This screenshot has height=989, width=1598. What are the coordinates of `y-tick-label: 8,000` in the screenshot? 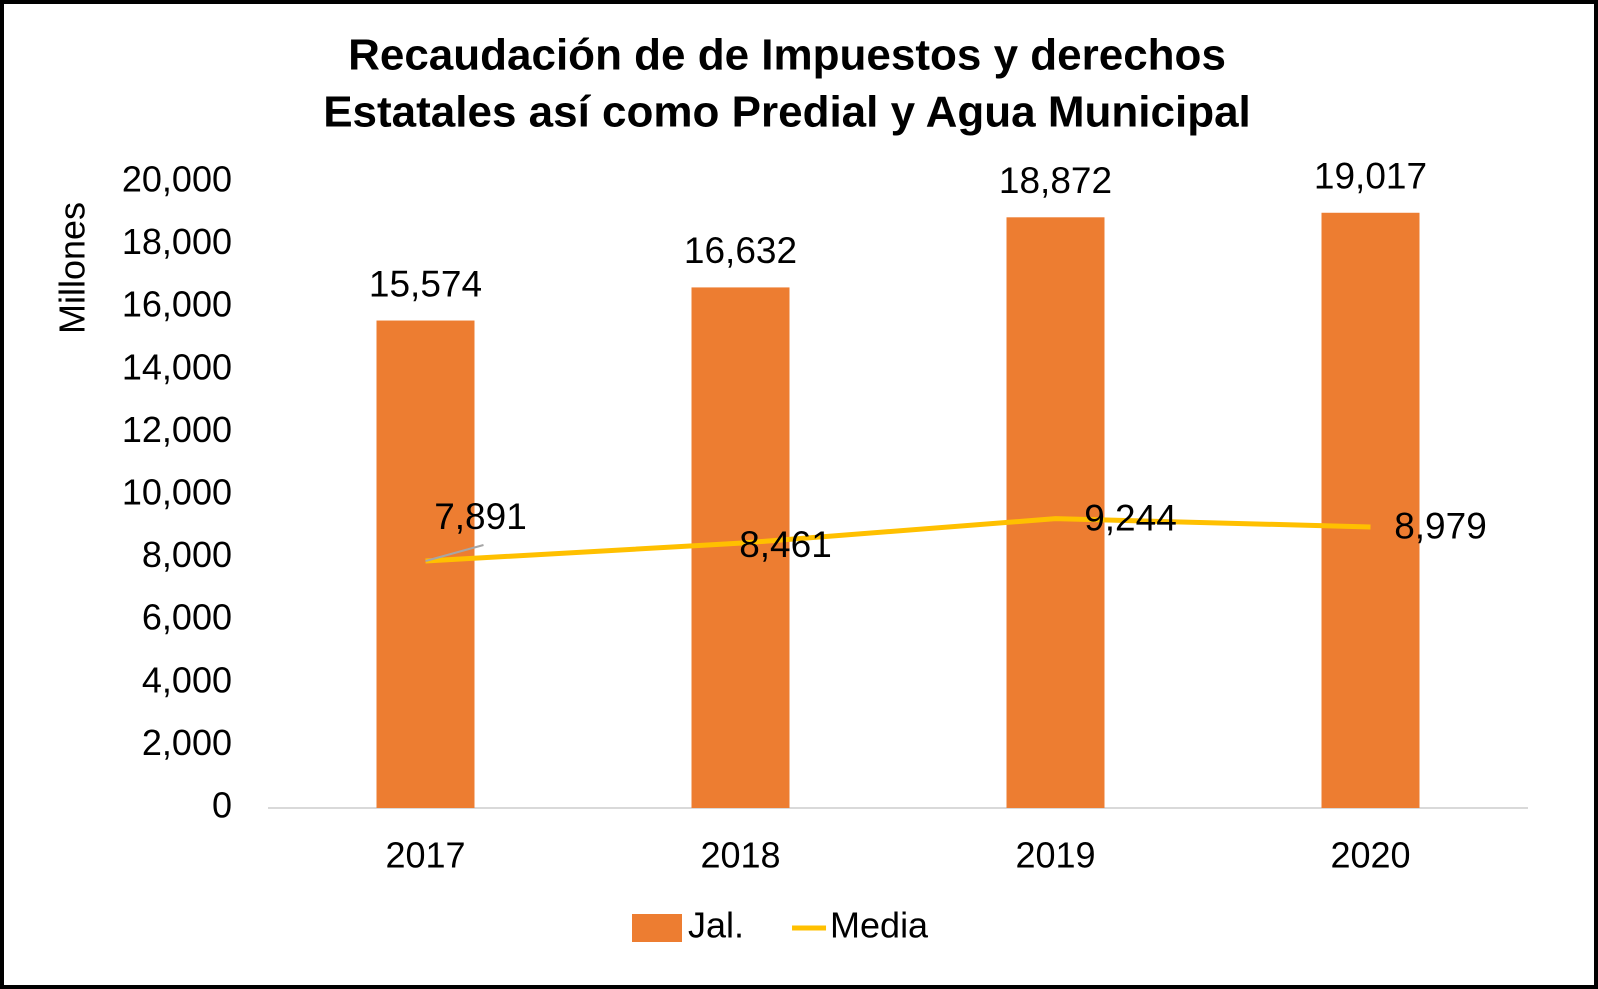 It's located at (187, 554).